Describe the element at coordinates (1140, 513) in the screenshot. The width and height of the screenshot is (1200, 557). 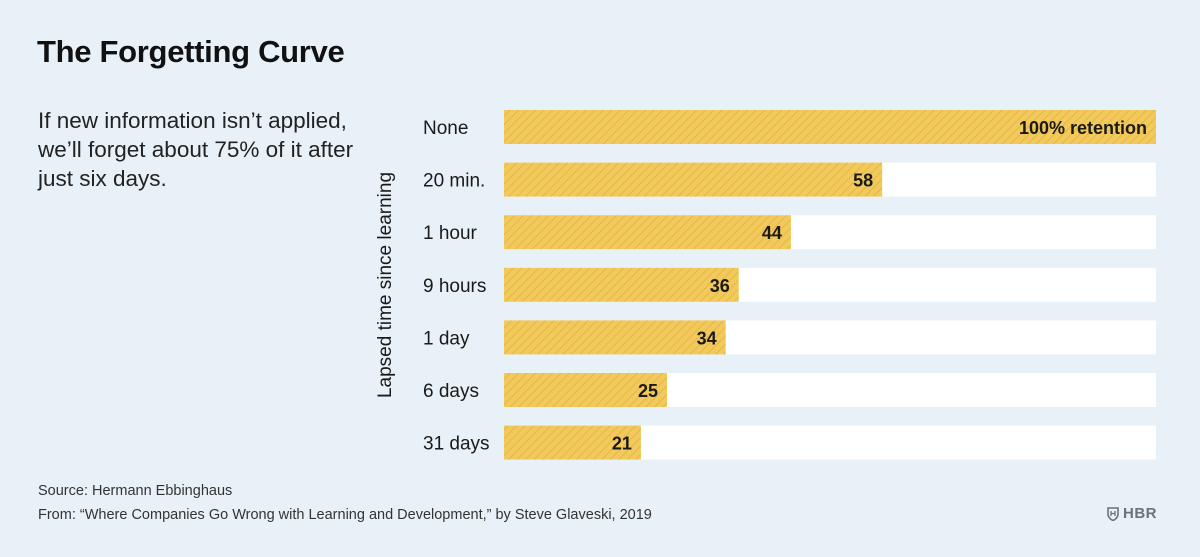
I see `brand-label: HBR` at that location.